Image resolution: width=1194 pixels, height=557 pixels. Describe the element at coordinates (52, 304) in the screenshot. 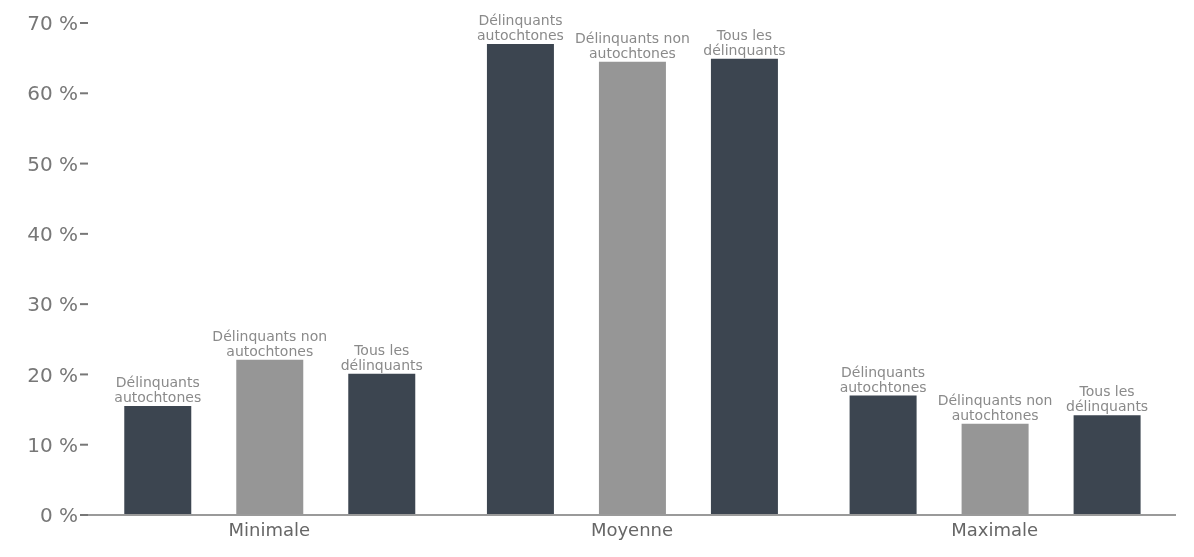

I see `y-tick-label: 30 %` at that location.